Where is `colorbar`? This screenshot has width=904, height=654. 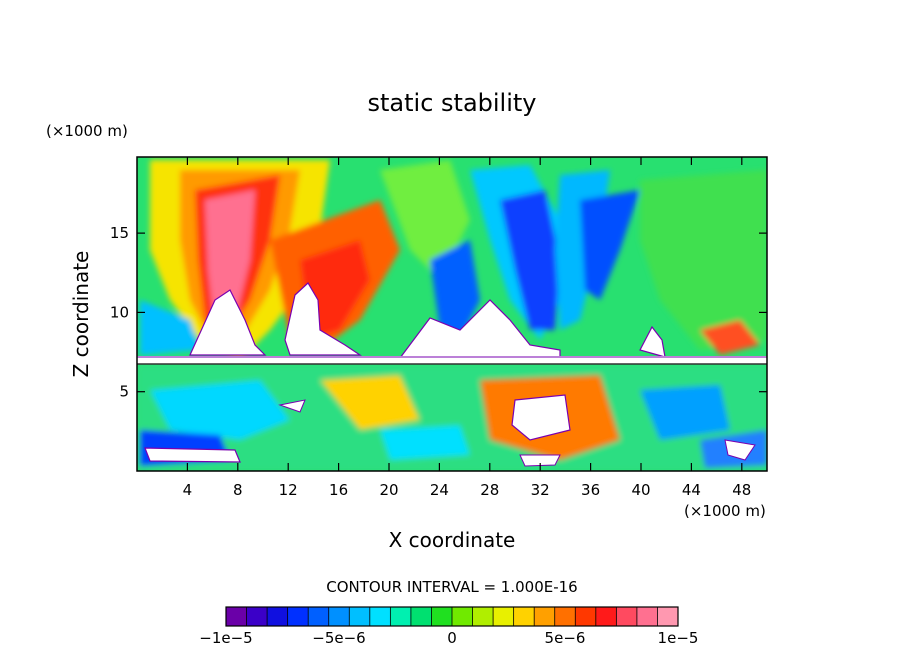 colorbar is located at coordinates (452, 616).